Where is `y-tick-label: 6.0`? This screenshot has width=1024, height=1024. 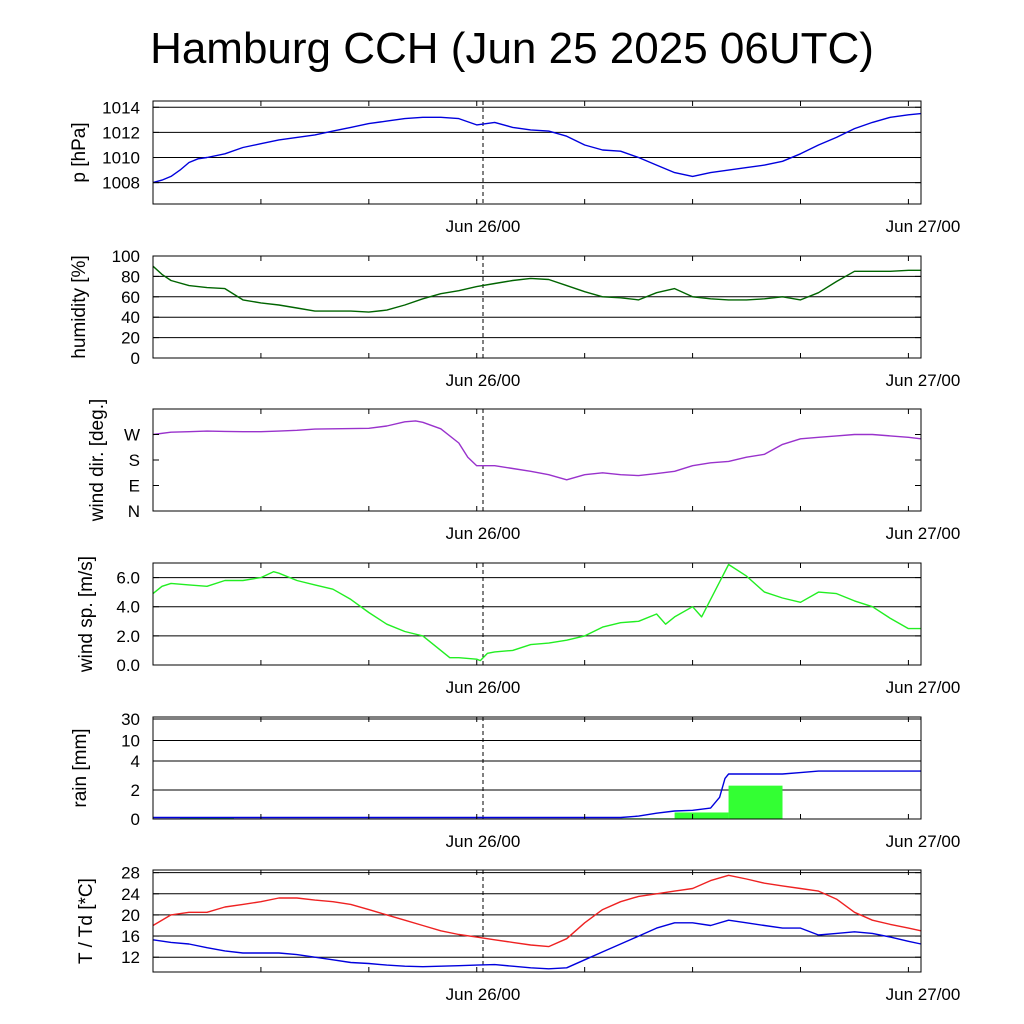 y-tick-label: 6.0 is located at coordinates (128, 578).